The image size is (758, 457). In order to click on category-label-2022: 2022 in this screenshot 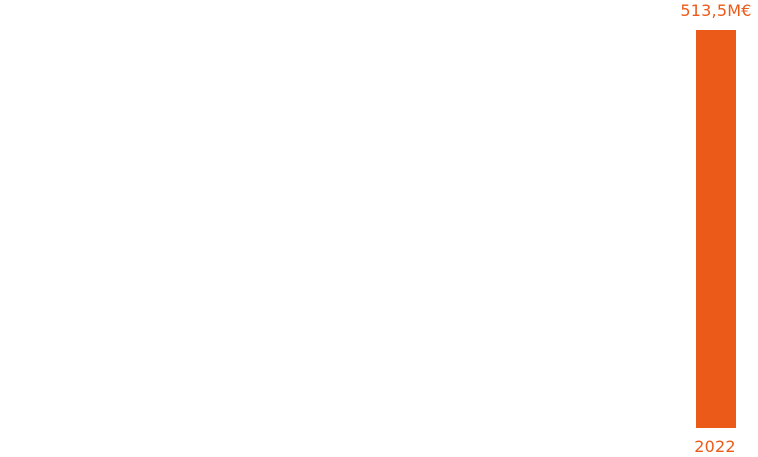, I will do `click(715, 446)`.